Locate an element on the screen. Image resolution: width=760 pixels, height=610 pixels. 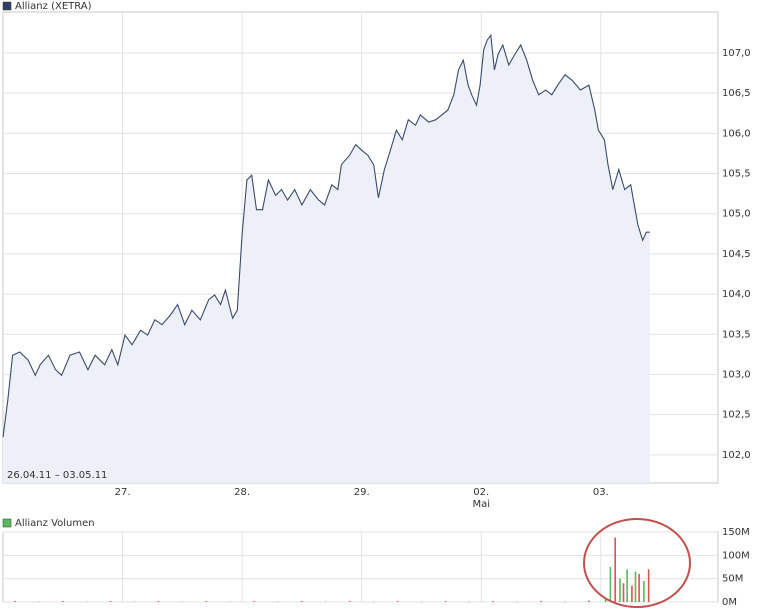
x-tick-label: 03. is located at coordinates (601, 492).